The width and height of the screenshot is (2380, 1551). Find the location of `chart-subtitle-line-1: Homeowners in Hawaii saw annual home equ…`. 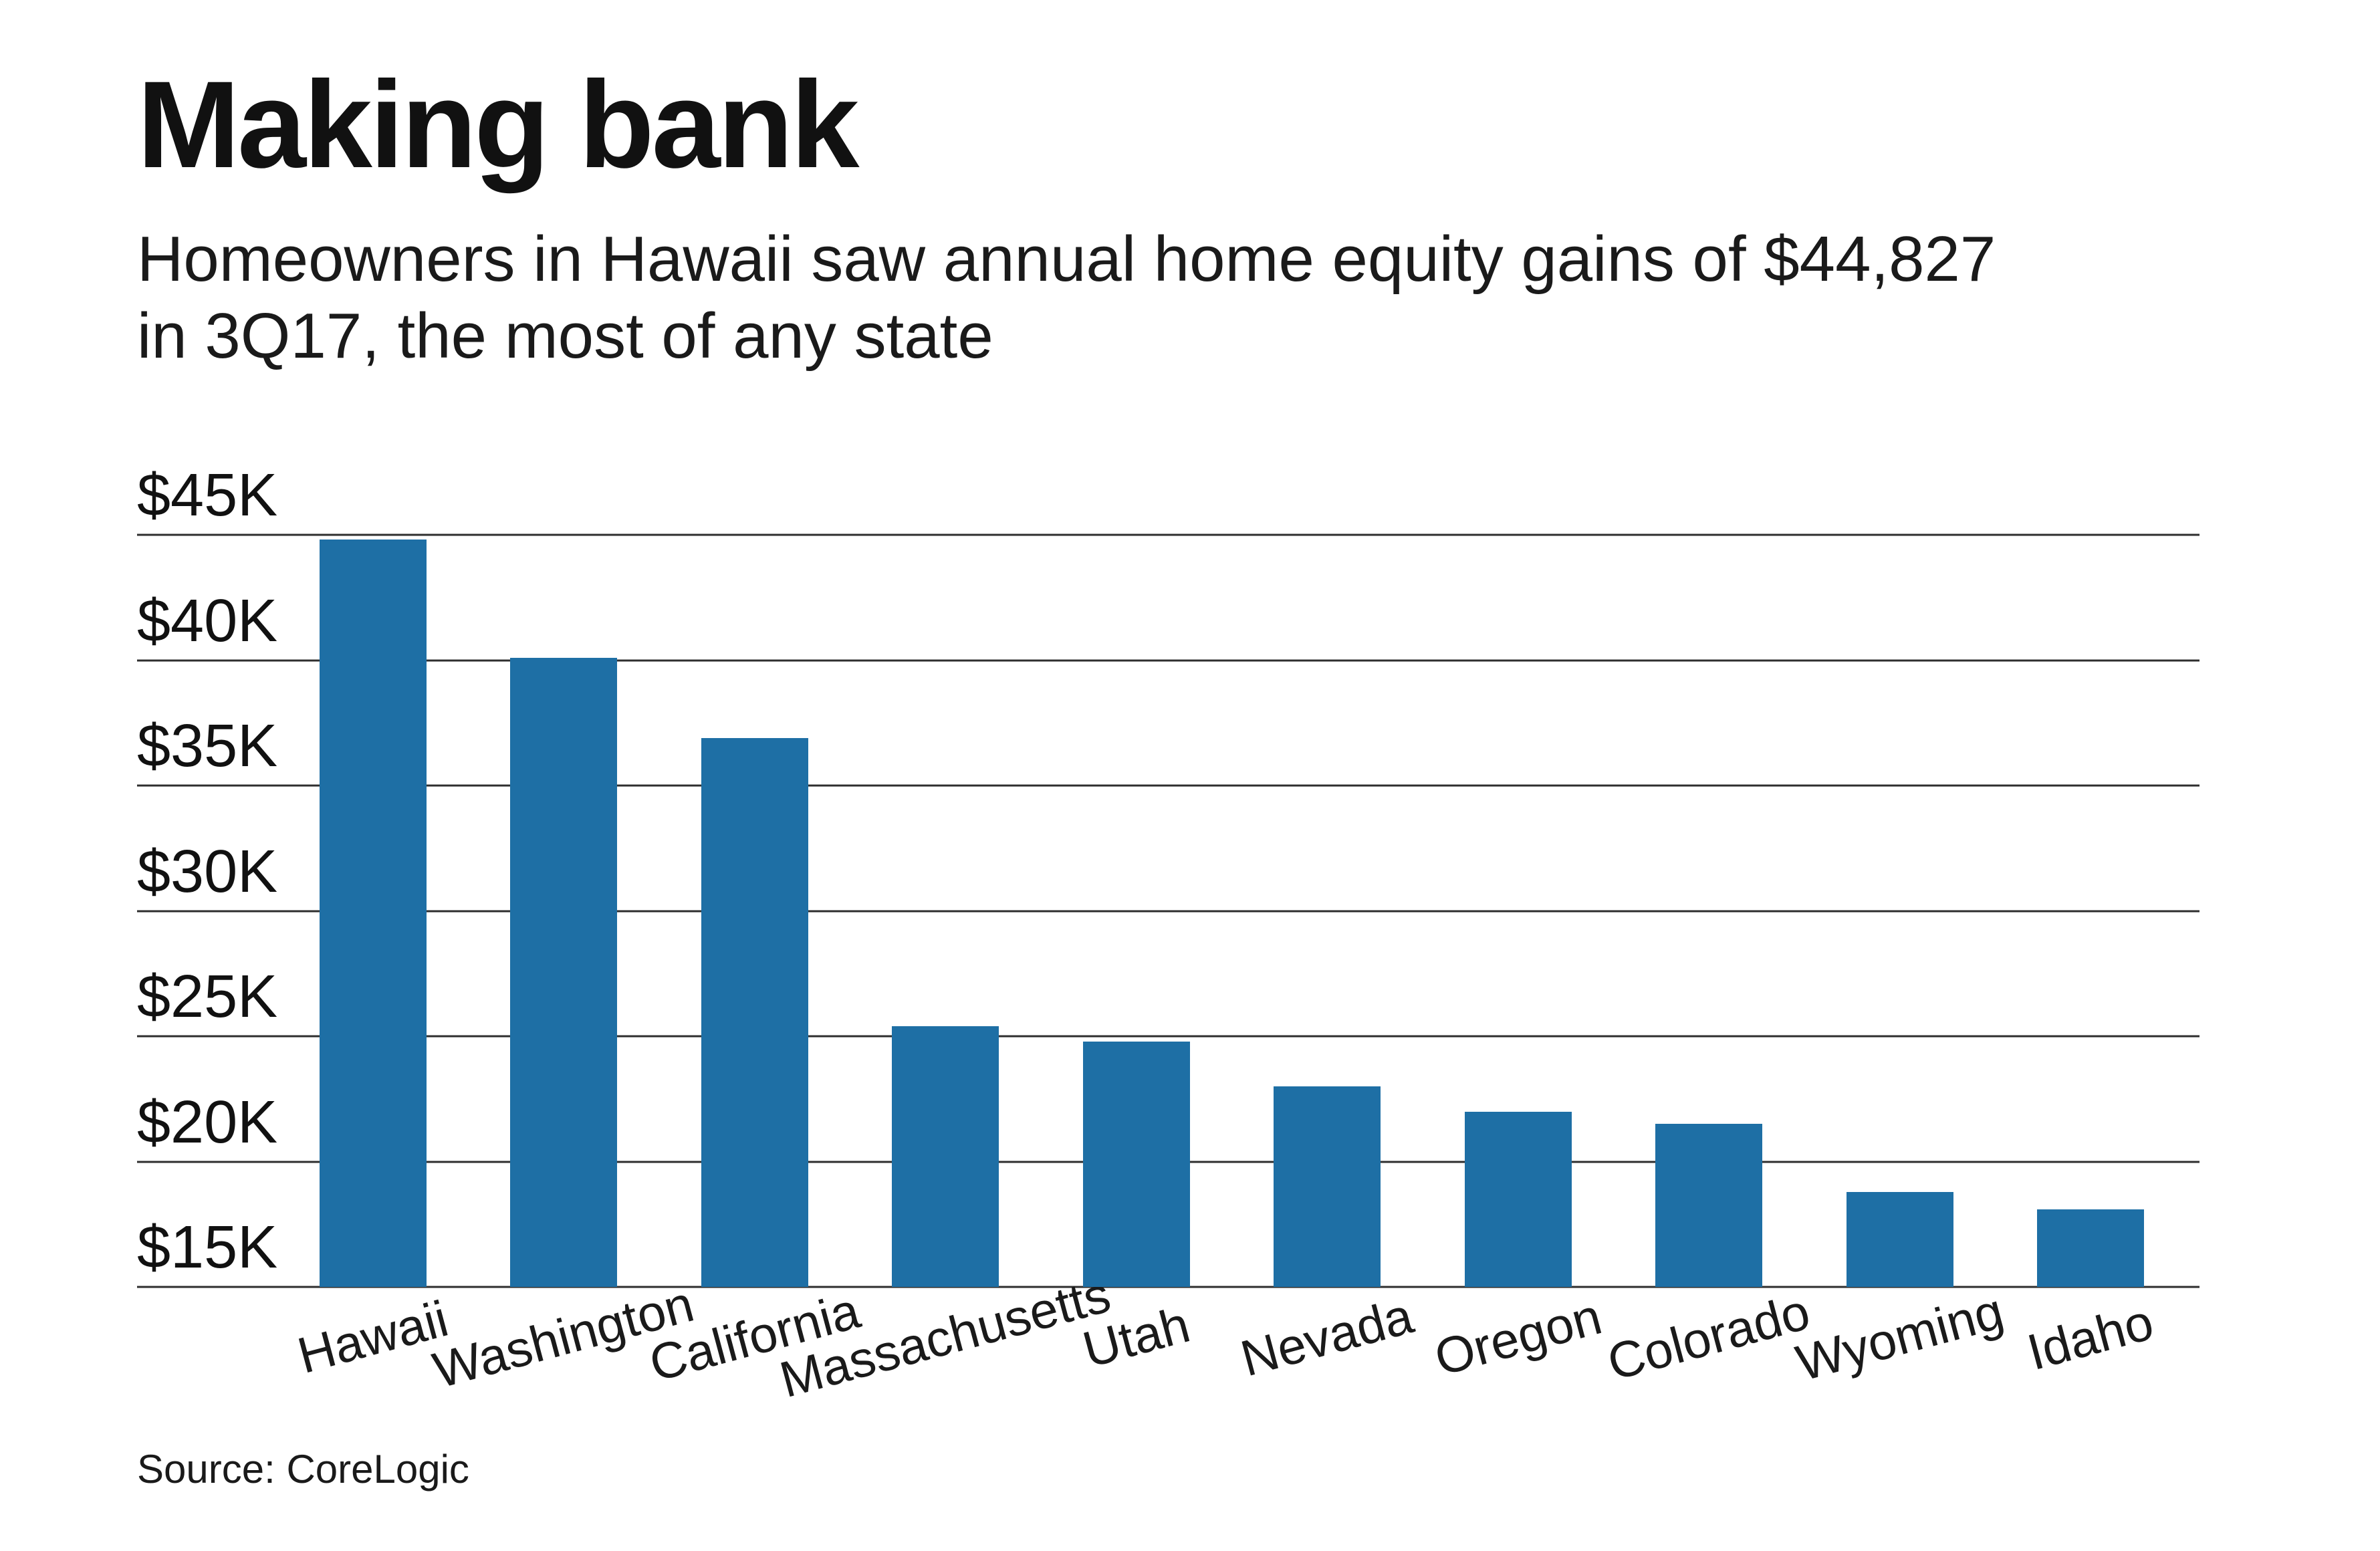

chart-subtitle-line-1: Homeowners in Hawaii saw annual home equ… is located at coordinates (1066, 259).